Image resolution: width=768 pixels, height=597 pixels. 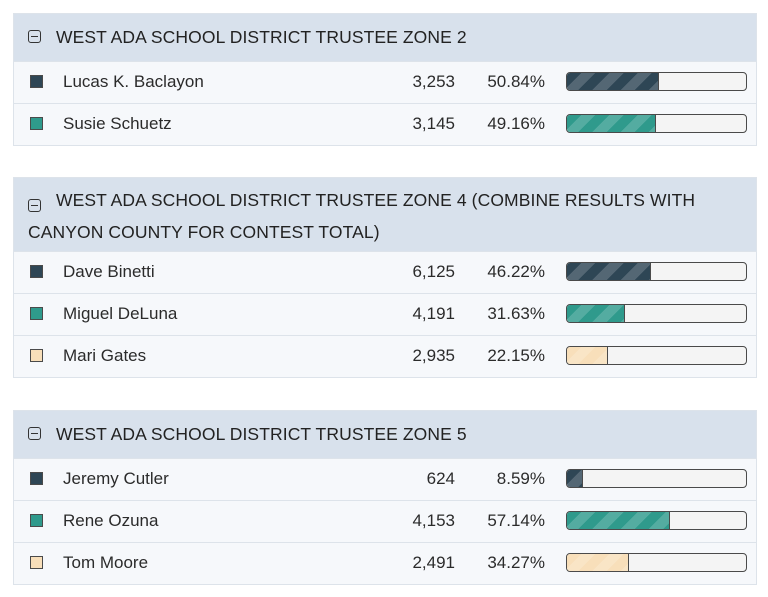 I want to click on candidate-row: Lucas K. Baclayon 3,253 50.84%, so click(x=385, y=82).